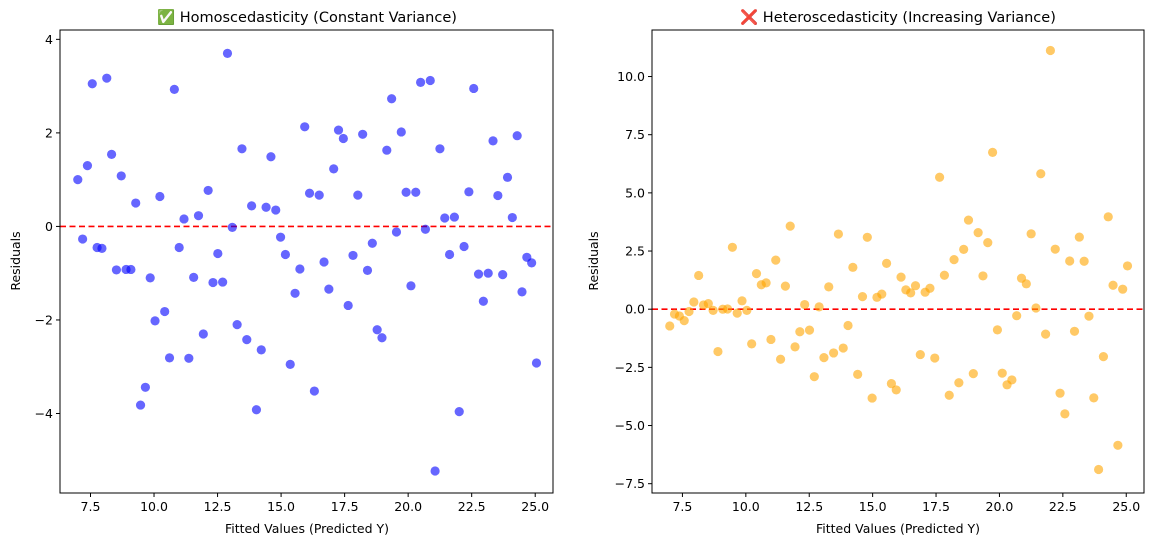 The width and height of the screenshot is (1154, 545). What do you see at coordinates (315, 503) in the screenshot?
I see `x-axis-ticks: 7.5 10.0 12.5 15.0 17.5 20.0 22.5 25.0` at bounding box center [315, 503].